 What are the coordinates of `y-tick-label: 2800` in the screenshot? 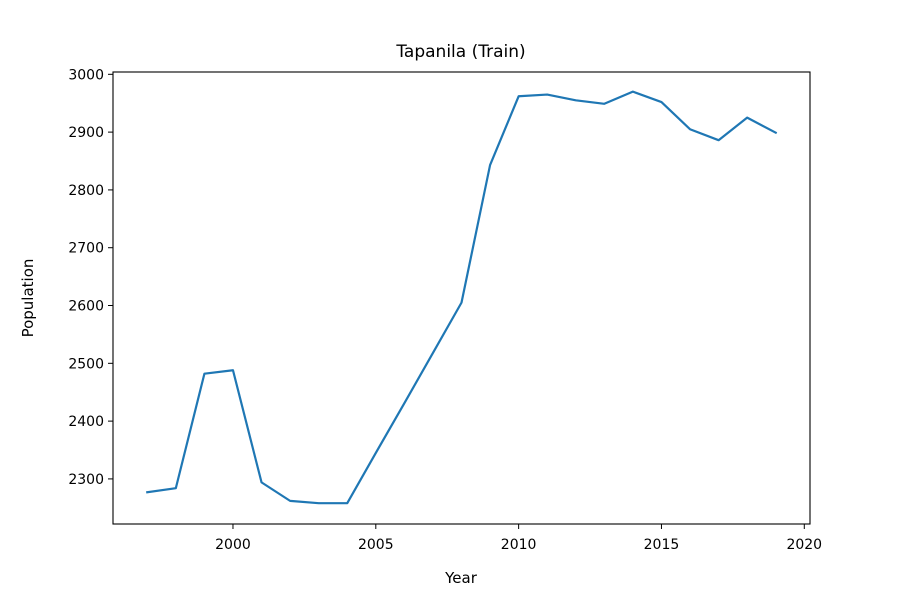 It's located at (86, 191).